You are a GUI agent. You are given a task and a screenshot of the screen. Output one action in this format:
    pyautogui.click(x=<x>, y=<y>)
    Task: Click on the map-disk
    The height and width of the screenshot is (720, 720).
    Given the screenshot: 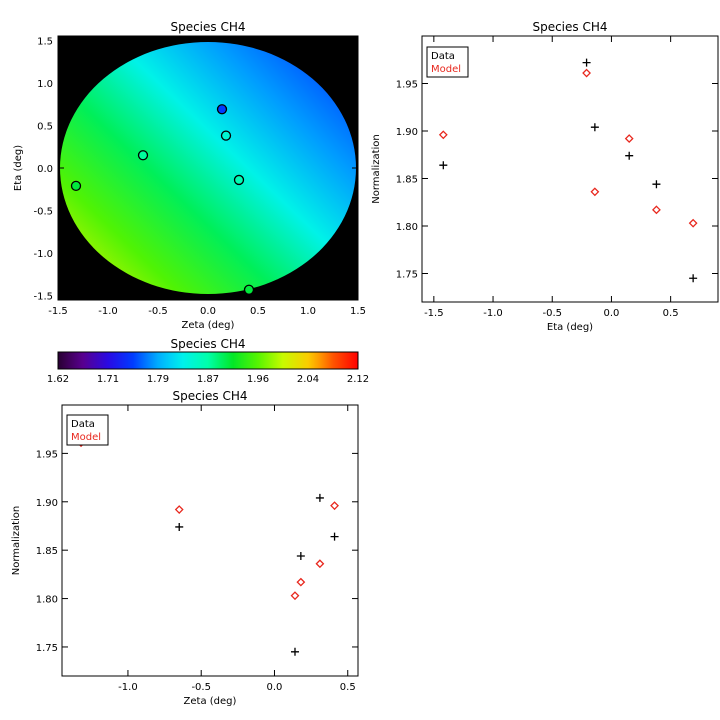 What is the action you would take?
    pyautogui.click(x=208, y=168)
    